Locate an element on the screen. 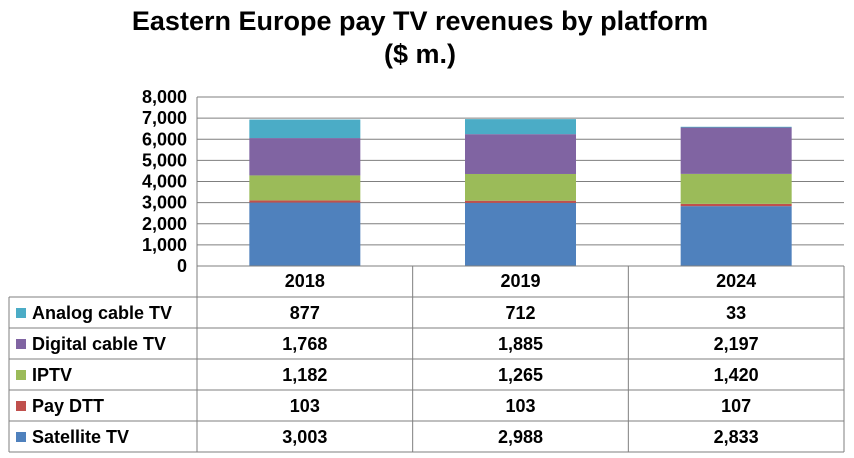  x-tick-label: 2018 is located at coordinates (305, 281).